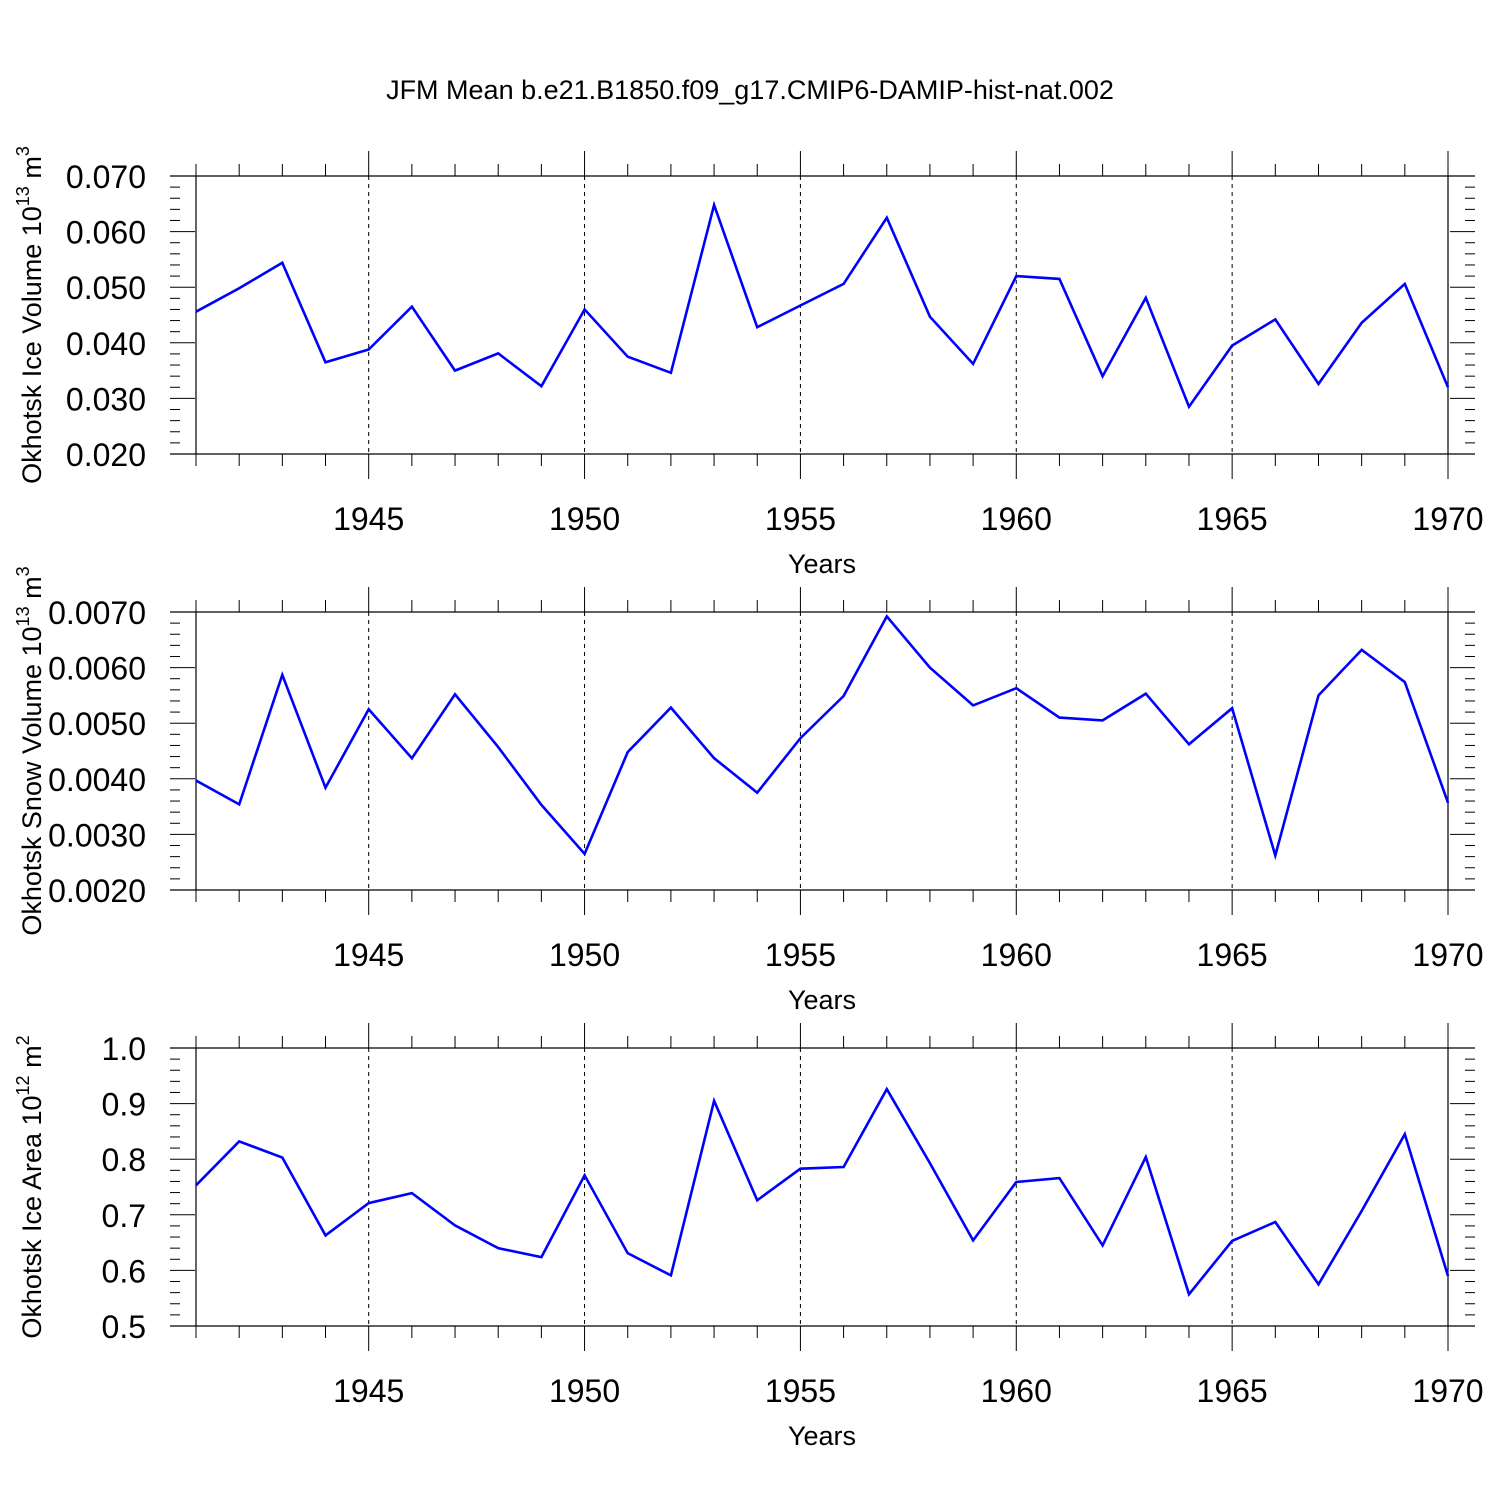  Describe the element at coordinates (106, 288) in the screenshot. I see `y-tick-label: 0.050` at that location.